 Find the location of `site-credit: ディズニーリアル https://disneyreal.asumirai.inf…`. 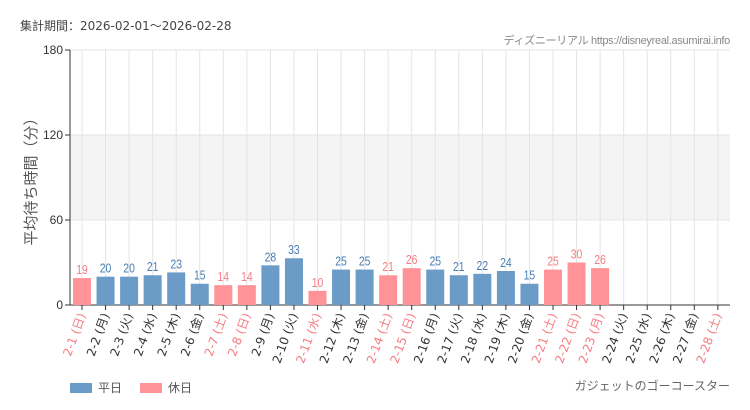

site-credit: ディズニーリアル https://disneyreal.asumirai.inf… is located at coordinates (617, 41).